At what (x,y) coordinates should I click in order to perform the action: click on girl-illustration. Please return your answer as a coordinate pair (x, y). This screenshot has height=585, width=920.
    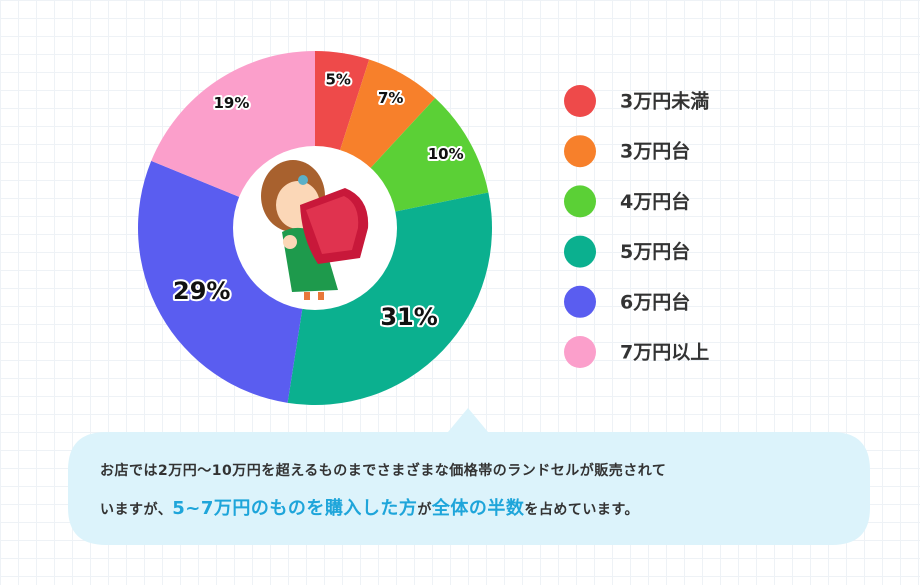
    Looking at the image, I should click on (315, 230).